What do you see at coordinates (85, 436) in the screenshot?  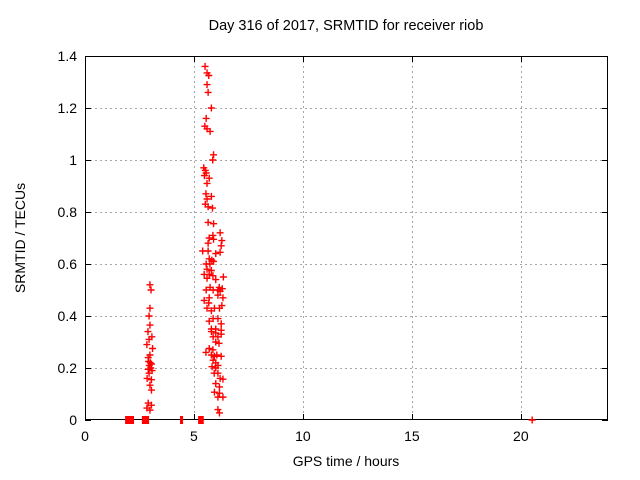 I see `x-tick-label: 0` at bounding box center [85, 436].